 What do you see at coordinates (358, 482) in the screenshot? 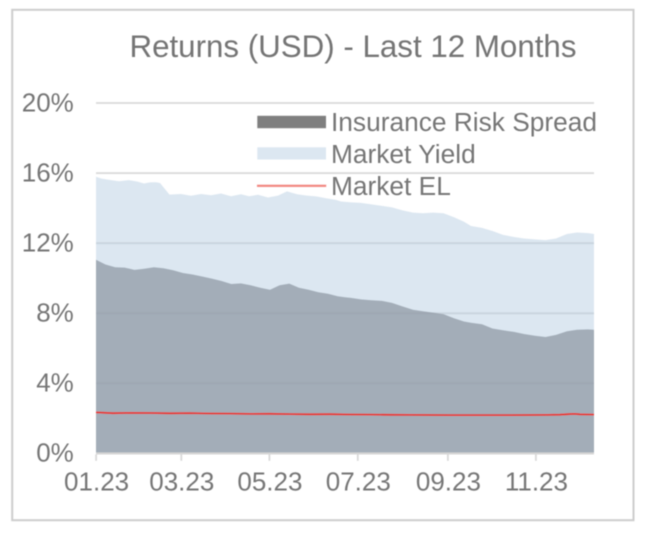
I see `svg-text: 07.23` at bounding box center [358, 482].